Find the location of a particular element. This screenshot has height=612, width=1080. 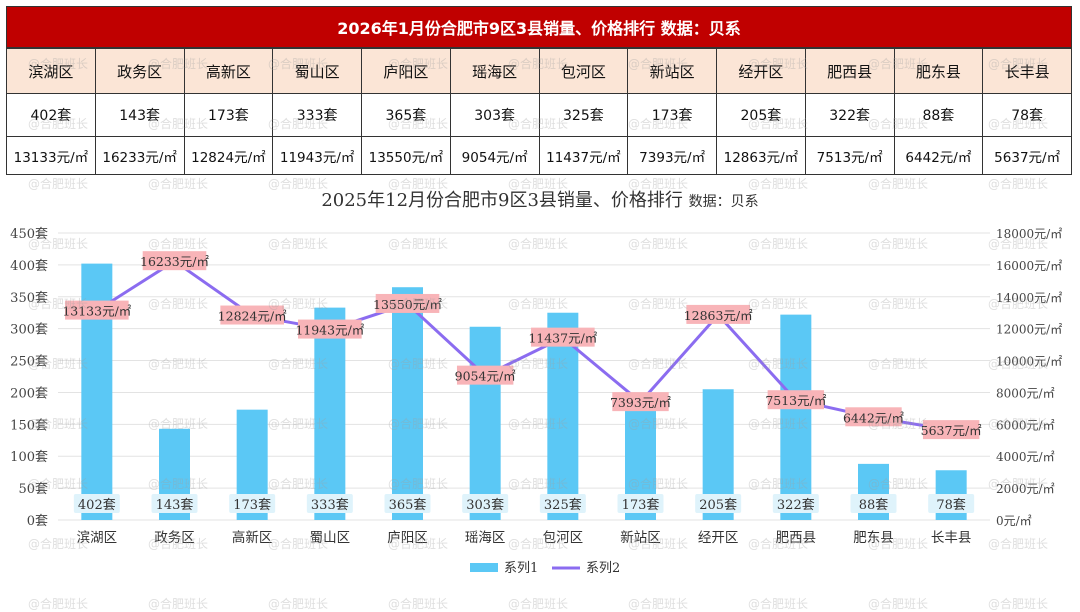

bar-data-label: 143套 is located at coordinates (175, 505).